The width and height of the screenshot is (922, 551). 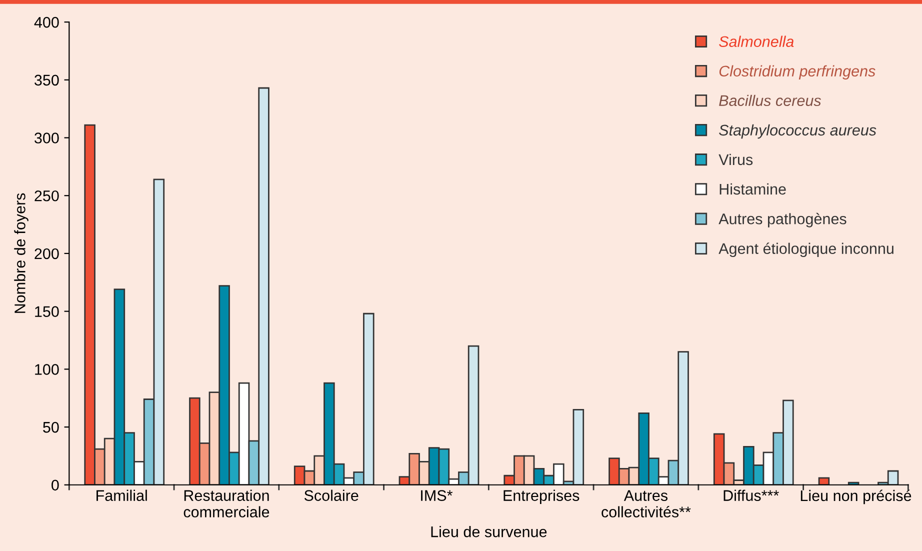 I want to click on legend-label: Autres pathogènes, so click(x=782, y=220).